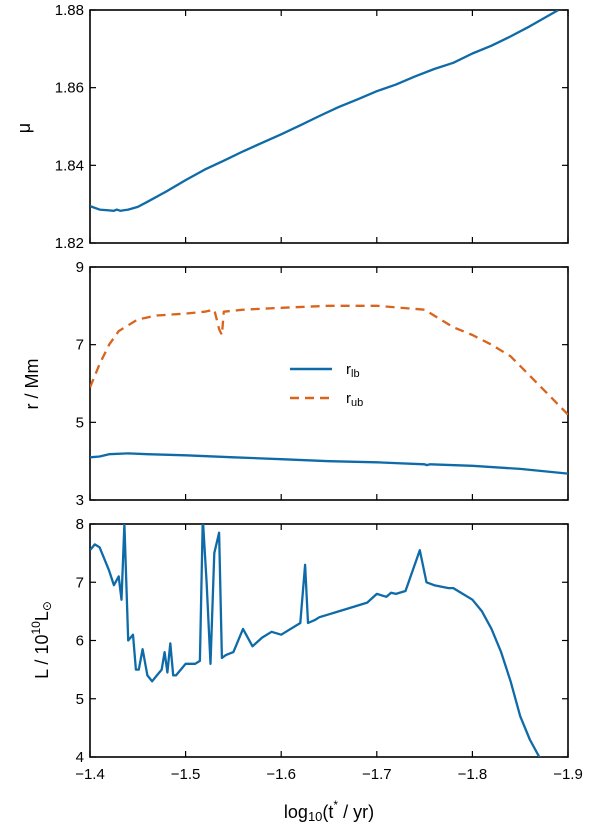 Image resolution: width=598 pixels, height=832 pixels. What do you see at coordinates (357, 403) in the screenshot?
I see `legend-rub-subscript: ub` at bounding box center [357, 403].